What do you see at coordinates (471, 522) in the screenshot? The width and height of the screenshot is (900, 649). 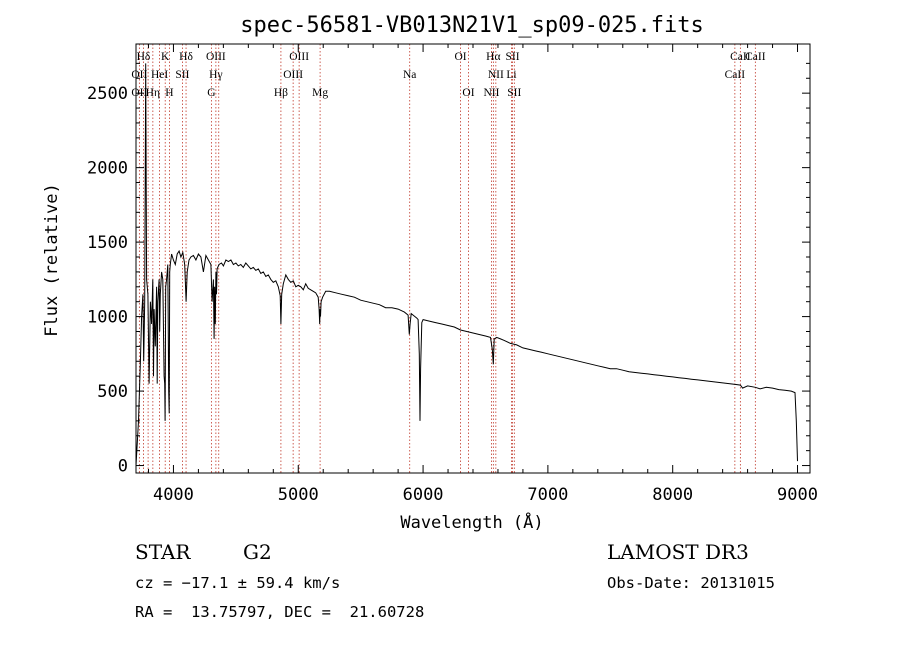 I see `x-axis-label: Wavelength (Å)` at bounding box center [471, 522].